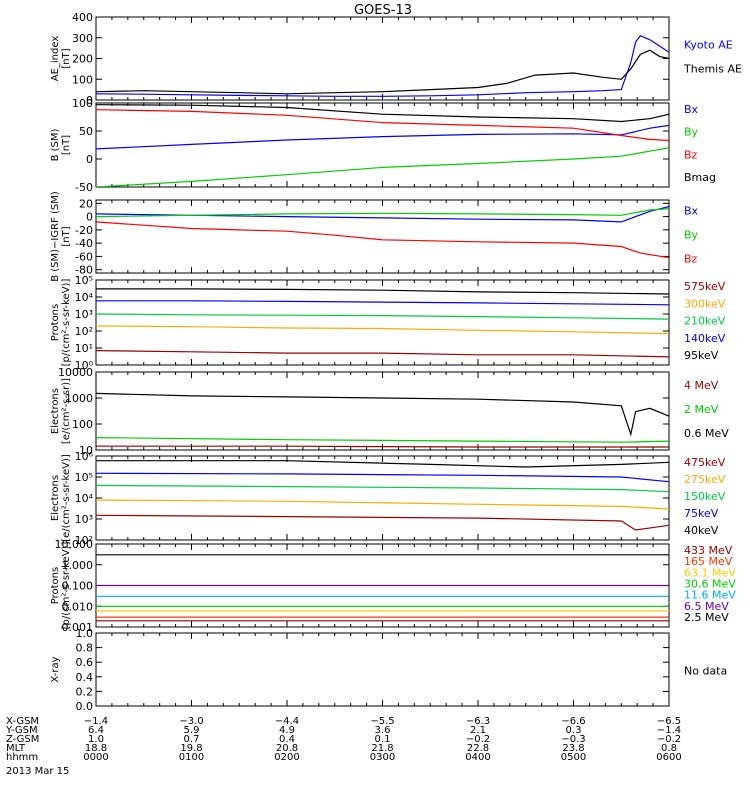 The image size is (750, 804). What do you see at coordinates (78, 627) in the screenshot?
I see `y-tick-label: 0.001` at bounding box center [78, 627].